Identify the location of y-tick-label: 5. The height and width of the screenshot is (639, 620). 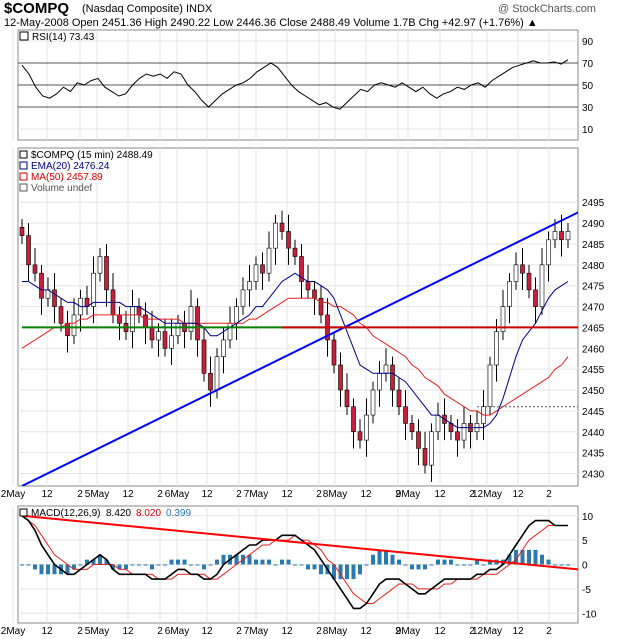
(585, 541).